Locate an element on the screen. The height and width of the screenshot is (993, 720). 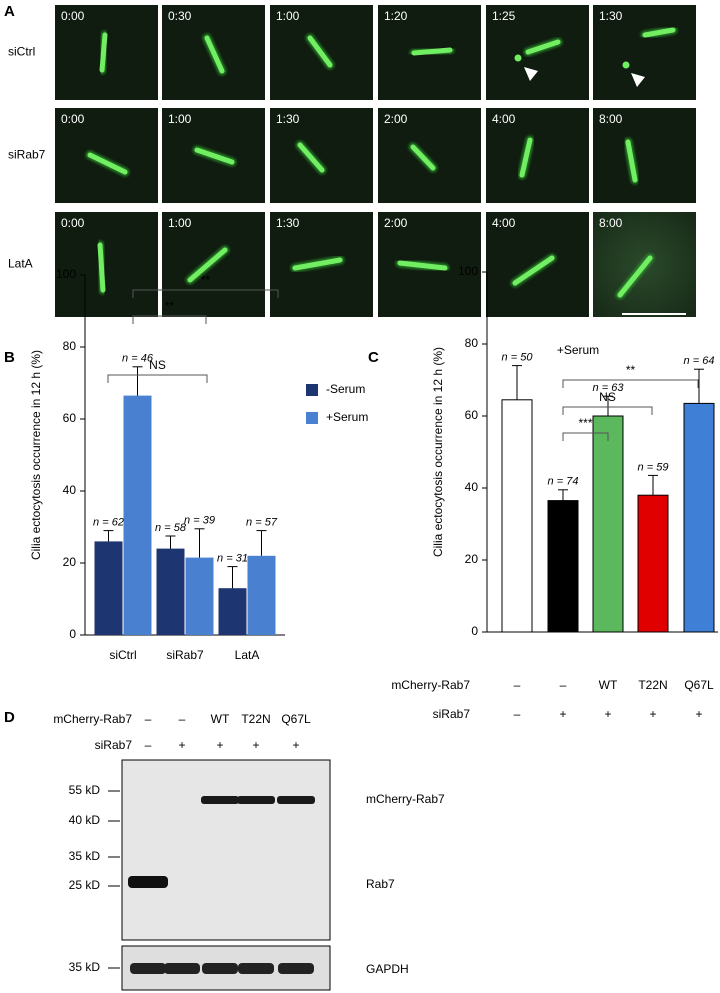
vesicle is located at coordinates (518, 58).